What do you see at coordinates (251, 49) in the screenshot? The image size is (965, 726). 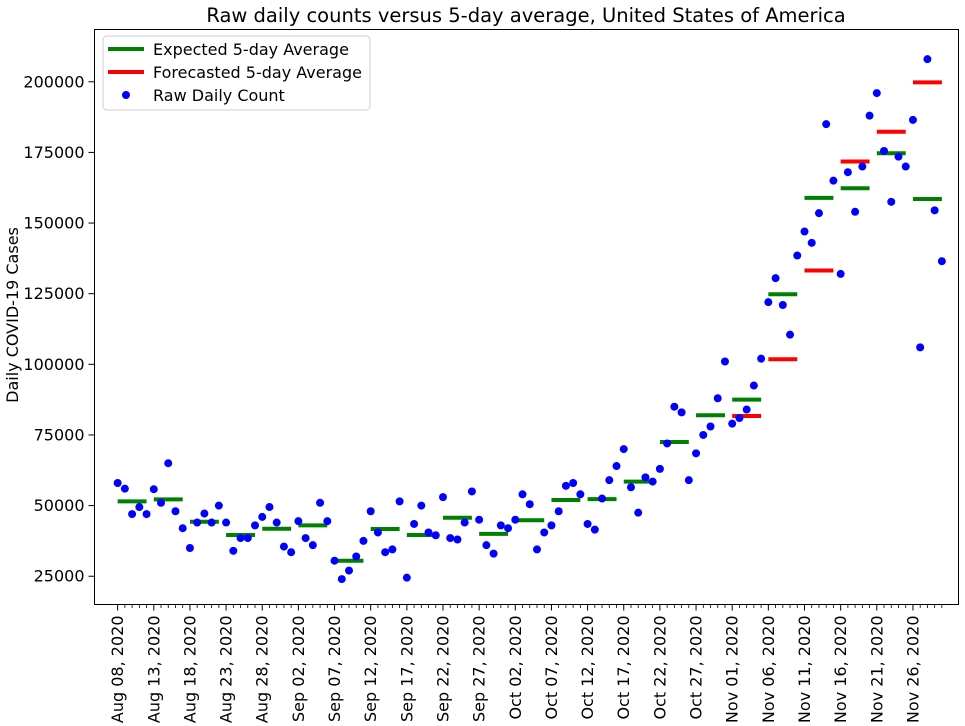 I see `legend-expected-label: Expected 5-day Average` at bounding box center [251, 49].